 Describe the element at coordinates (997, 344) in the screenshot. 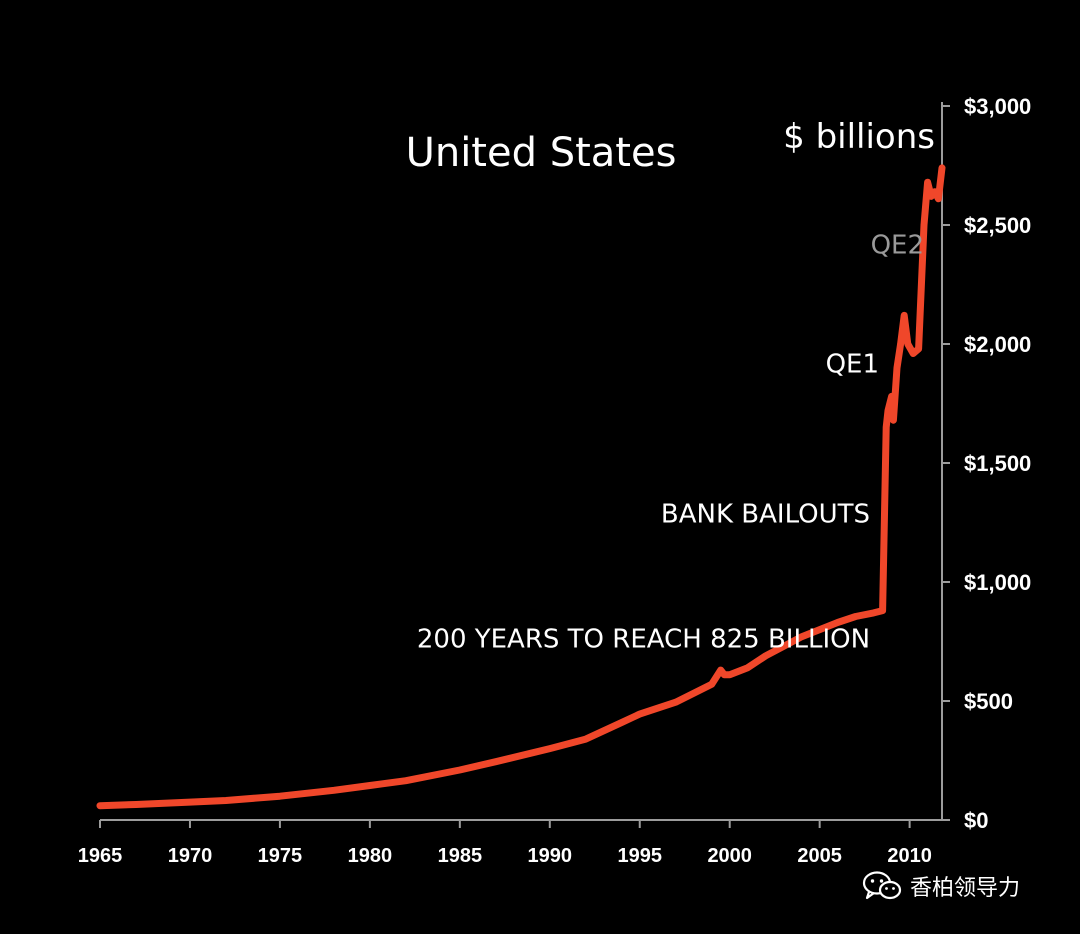

I see `y-tick-label: $2,000` at that location.